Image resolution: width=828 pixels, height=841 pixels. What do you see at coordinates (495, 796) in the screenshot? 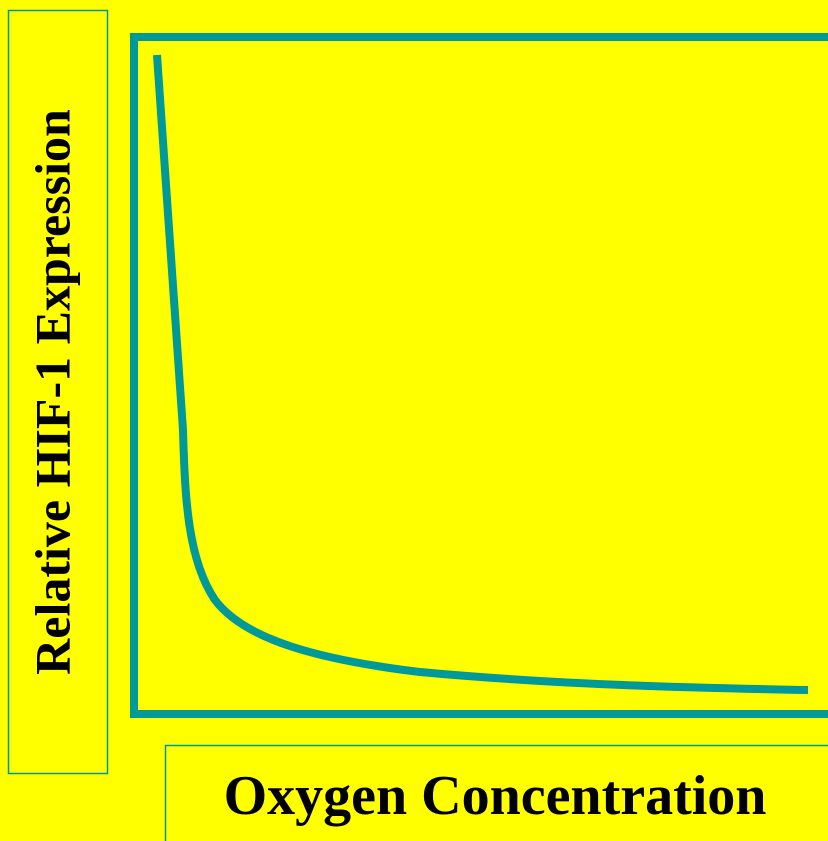
I see `x-axis-label: Oxygen Concentration` at bounding box center [495, 796].